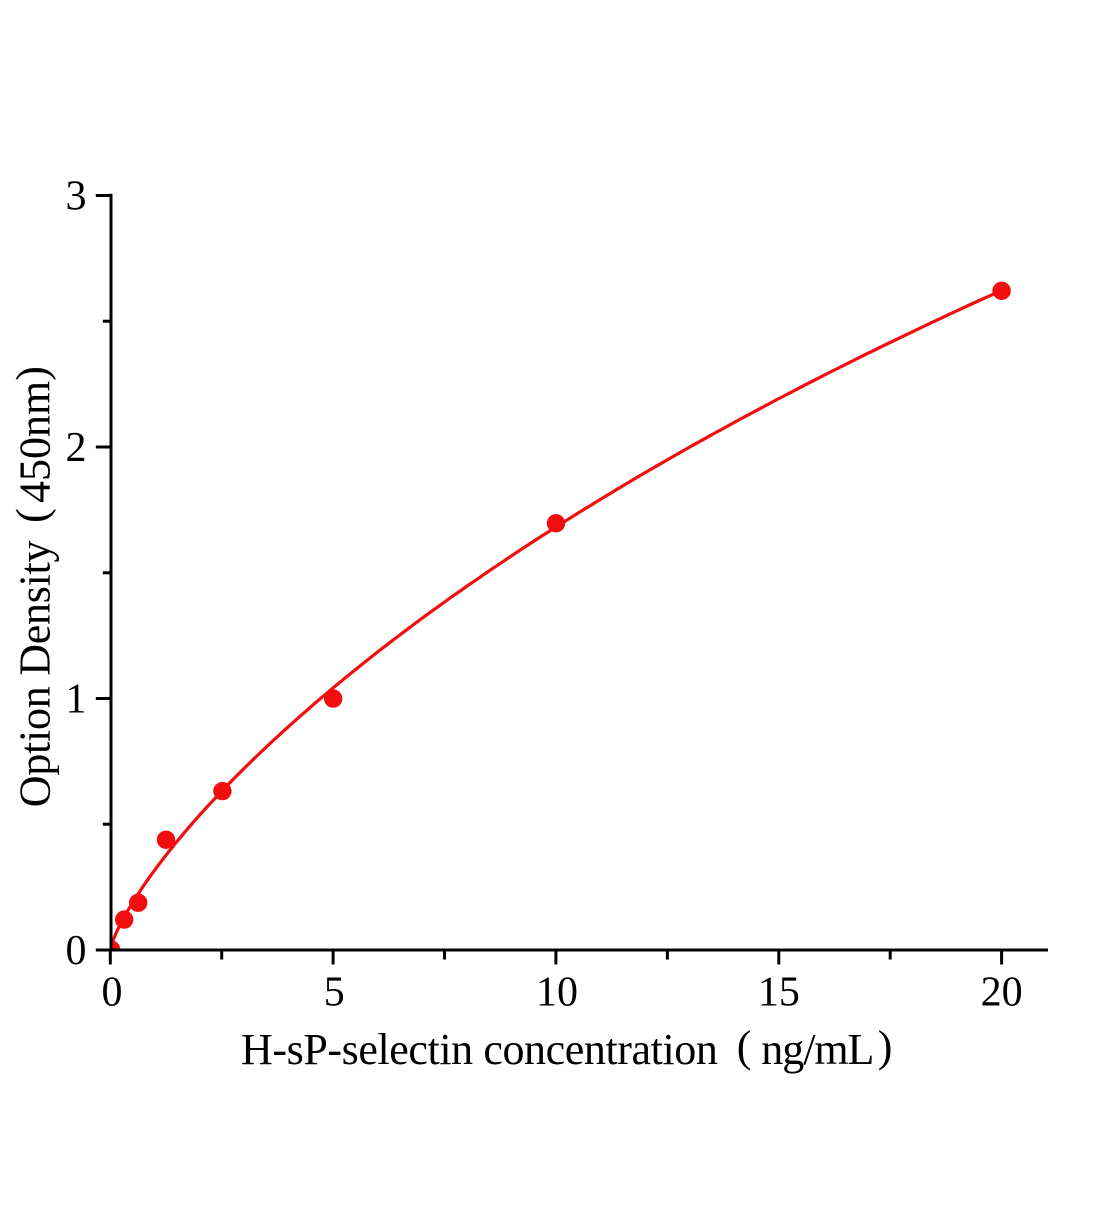 This screenshot has height=1205, width=1104. Describe the element at coordinates (35, 442) in the screenshot. I see `svg-text: 450nm` at that location.